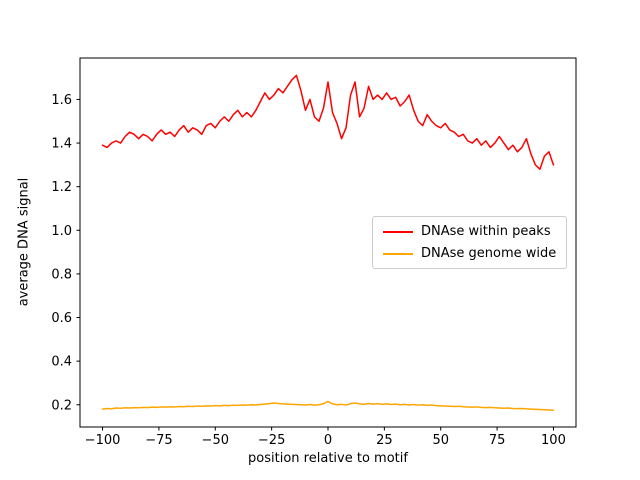  I want to click on svg-text: 50, so click(440, 440).